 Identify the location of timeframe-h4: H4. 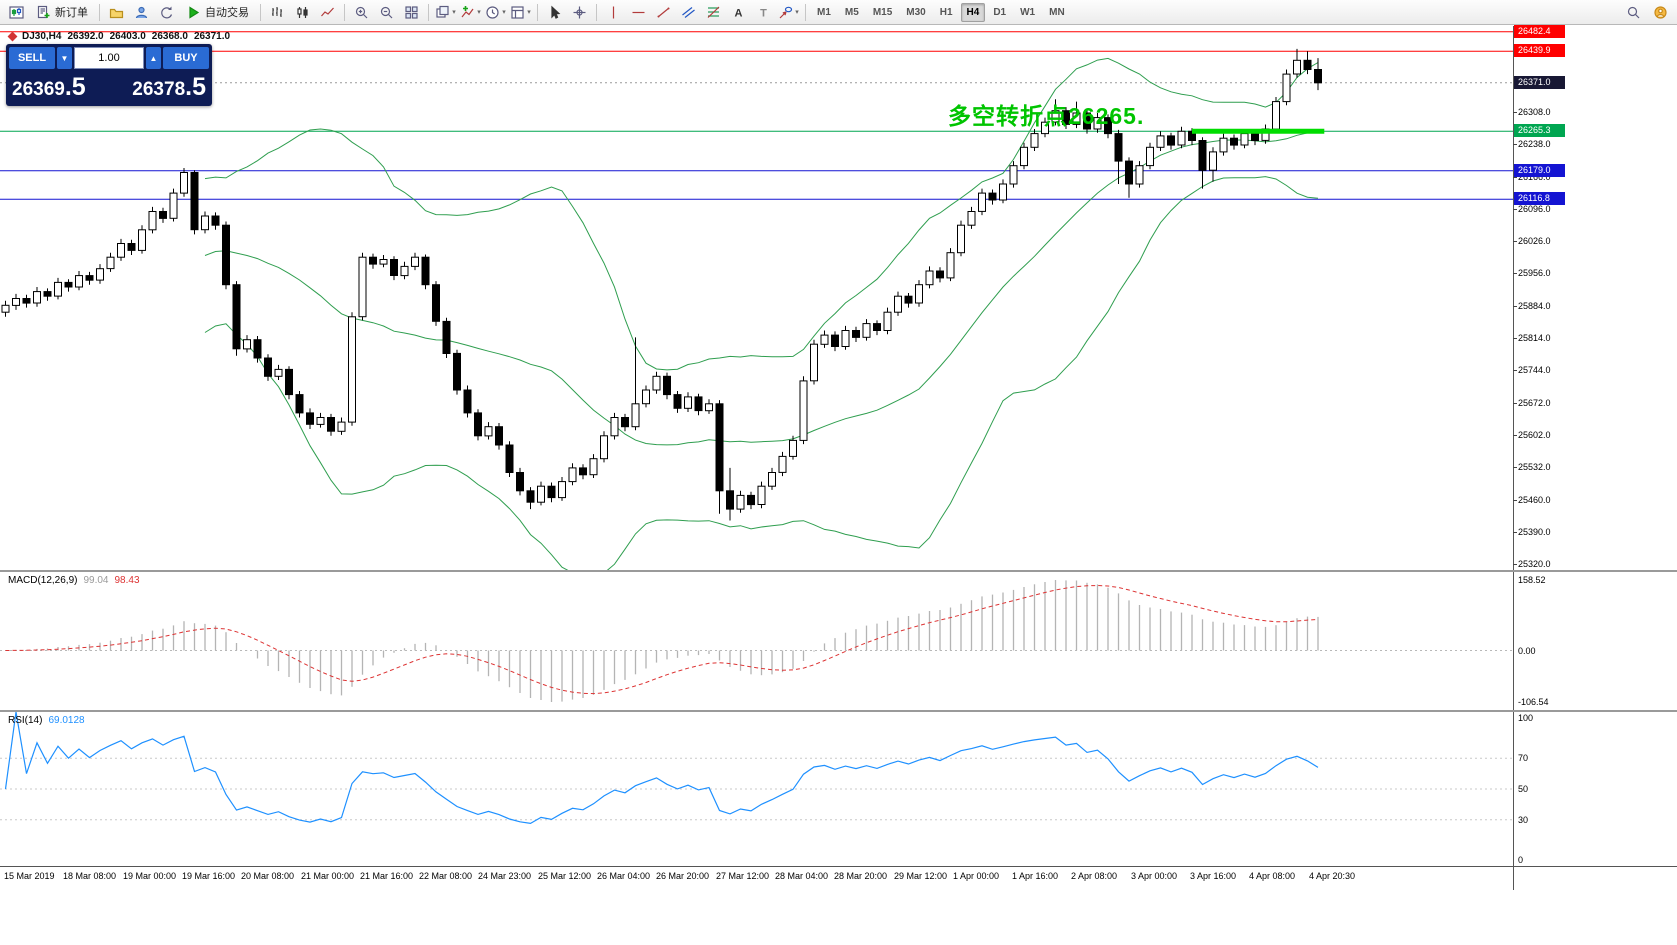
(973, 12).